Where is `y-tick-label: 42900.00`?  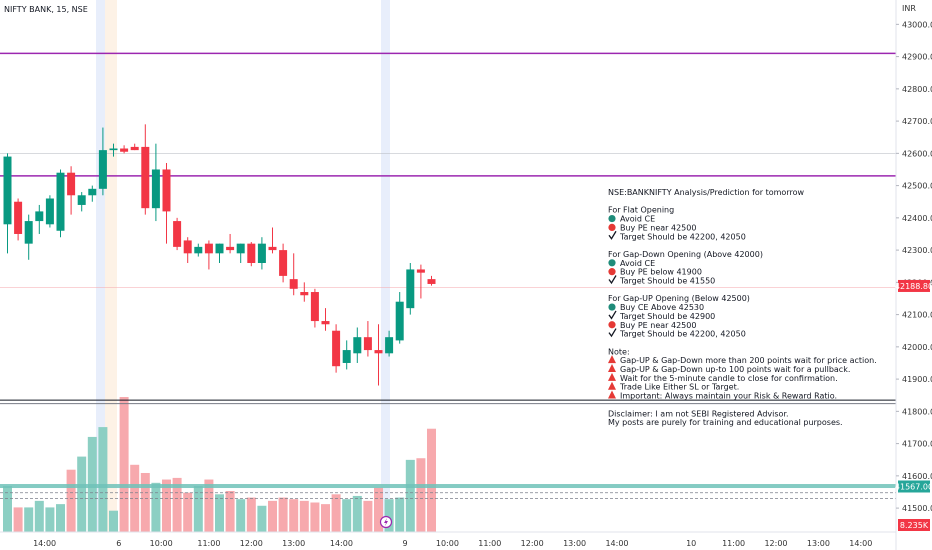 y-tick-label: 42900.00 is located at coordinates (917, 57).